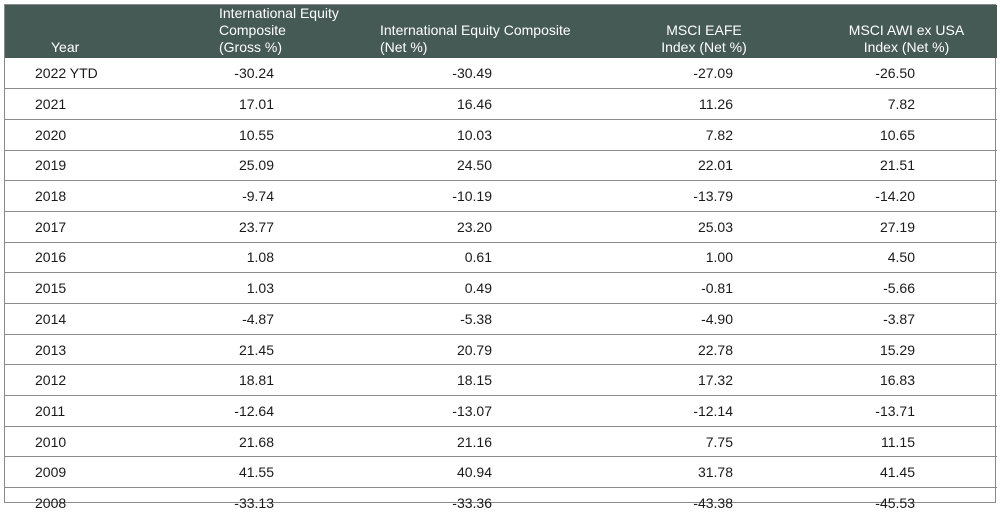 The width and height of the screenshot is (1000, 518). What do you see at coordinates (713, 73) in the screenshot?
I see `cell-msci-eafe: -27.09` at bounding box center [713, 73].